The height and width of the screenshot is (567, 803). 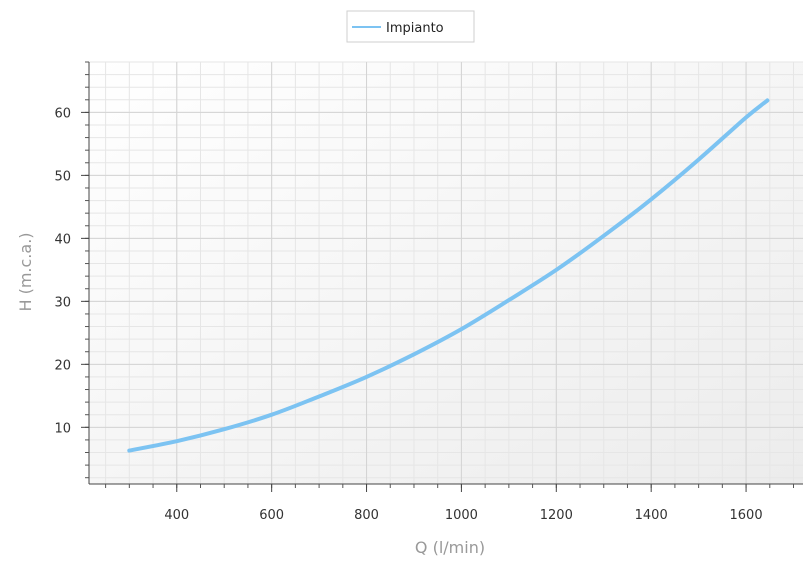 I want to click on legend-label: Impianto, so click(x=415, y=28).